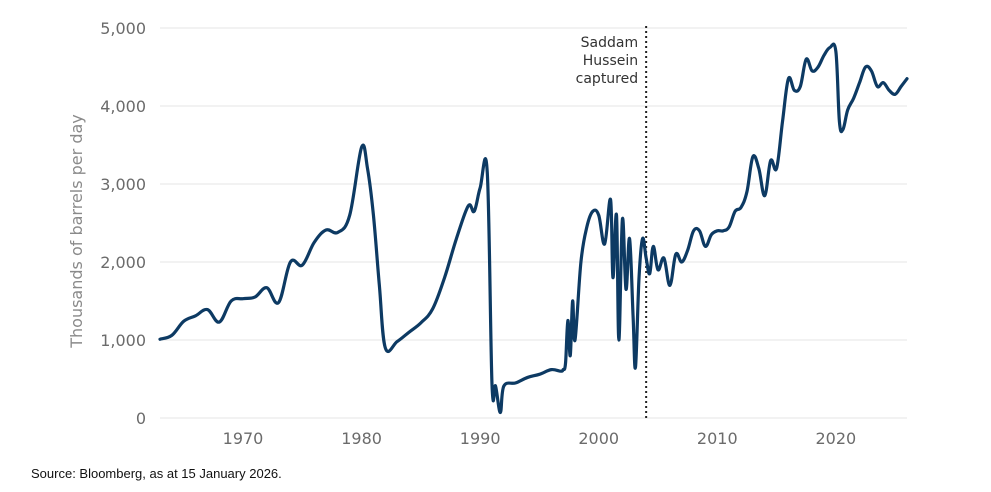 The image size is (991, 492). I want to click on x-axis-tick-labels: 1970 1980 1990 2000 2010 2020, so click(540, 438).